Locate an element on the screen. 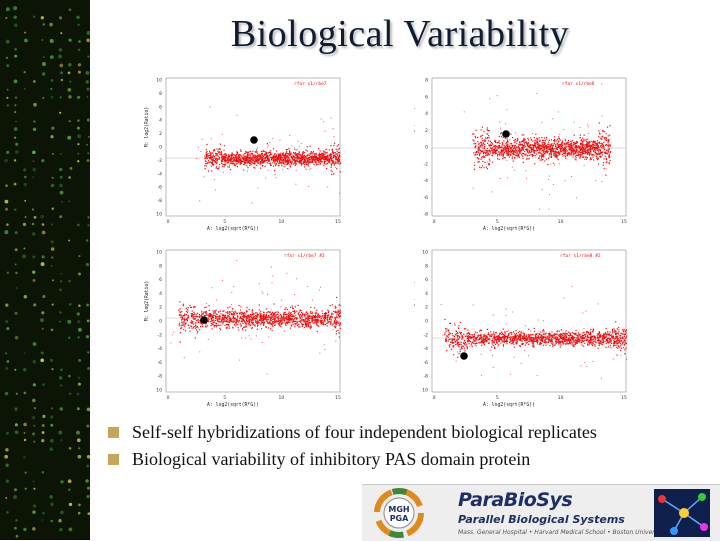 This screenshot has width=720, height=541. slide-title: Biological Variability is located at coordinates (400, 34).